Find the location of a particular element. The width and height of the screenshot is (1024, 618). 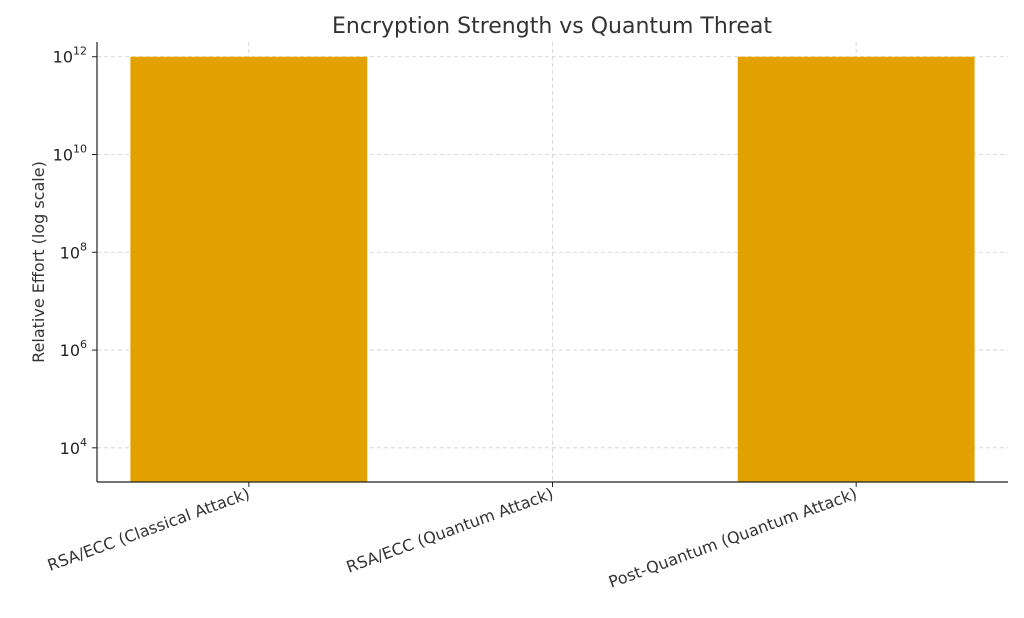

category-label: RSA/ECC (Quantum Attack) is located at coordinates (450, 530).